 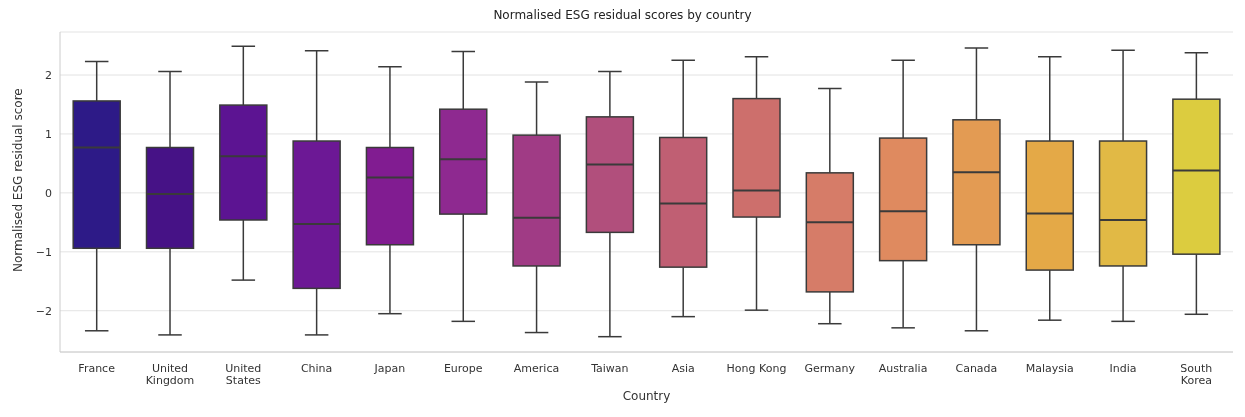 What do you see at coordinates (1049, 368) in the screenshot?
I see `x-tick-label: Malaysia` at bounding box center [1049, 368].